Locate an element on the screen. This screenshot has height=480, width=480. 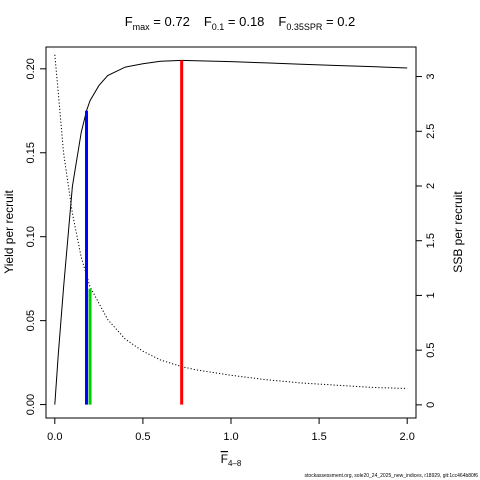
y-axis-right: 0 0.5 1 1.5 2 2.5 3 is located at coordinates (426, 240).